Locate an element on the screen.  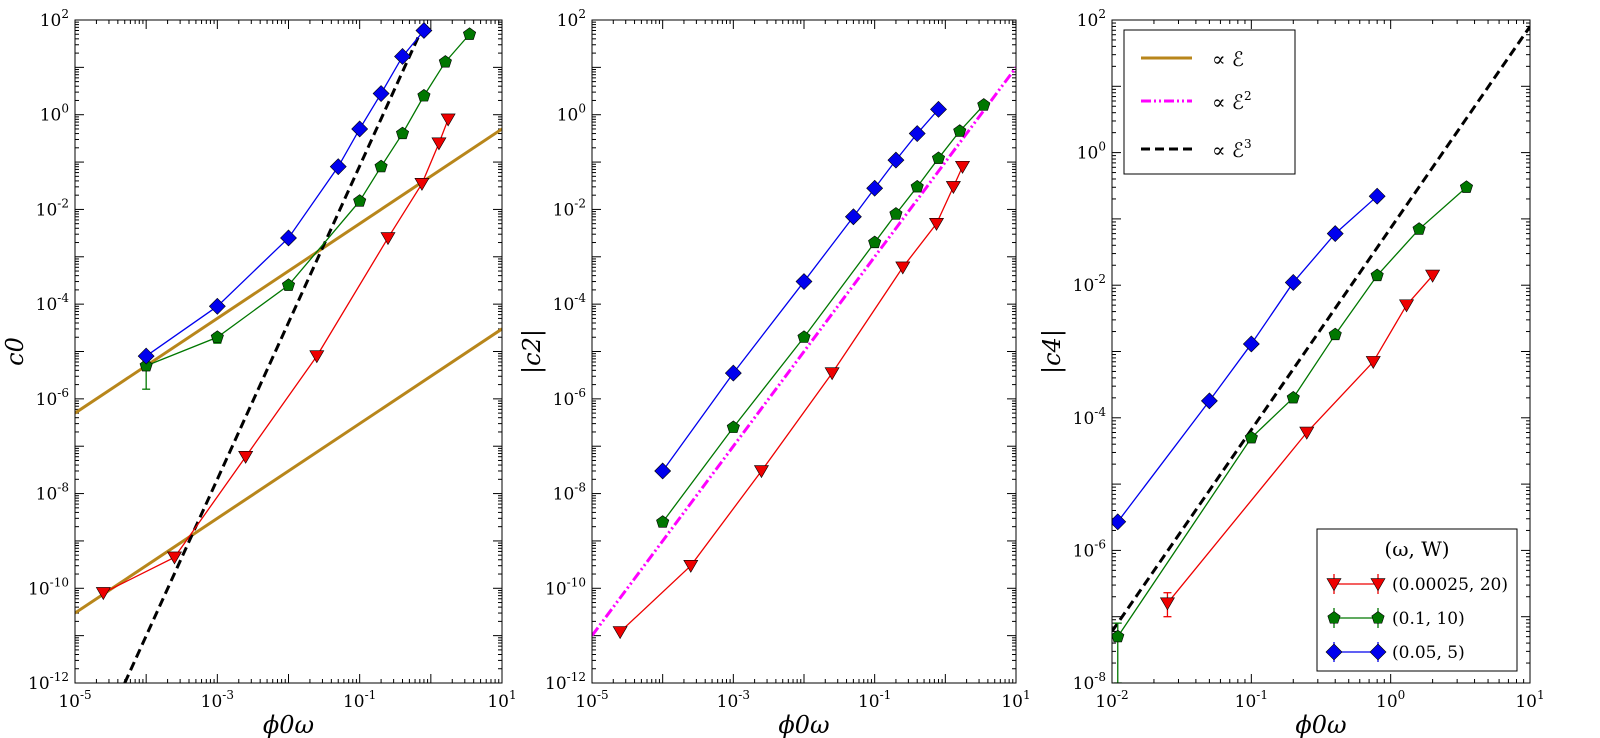
y-axis-label: c0 is located at coordinates (15, 351).